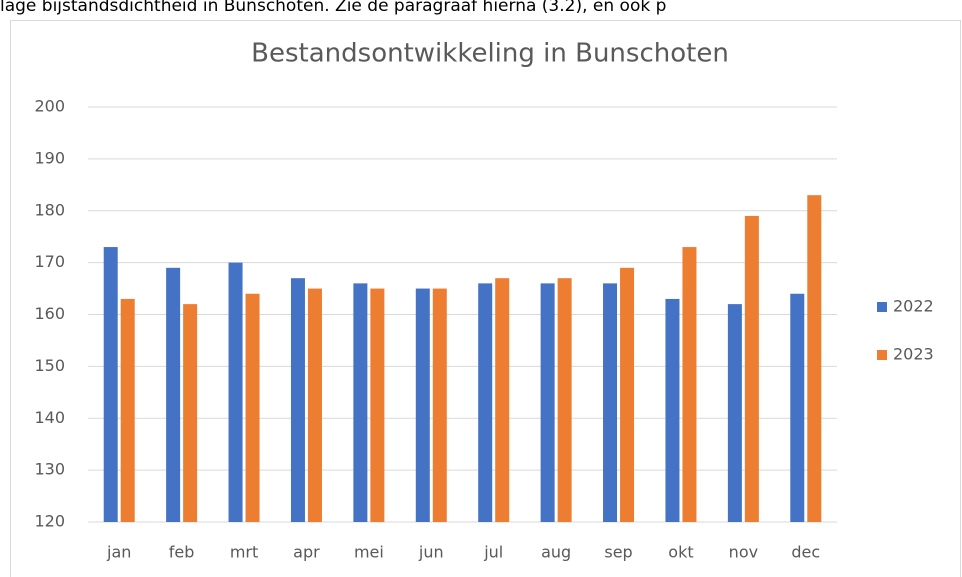 The height and width of the screenshot is (577, 962). I want to click on x-tick-label: sep, so click(618, 552).